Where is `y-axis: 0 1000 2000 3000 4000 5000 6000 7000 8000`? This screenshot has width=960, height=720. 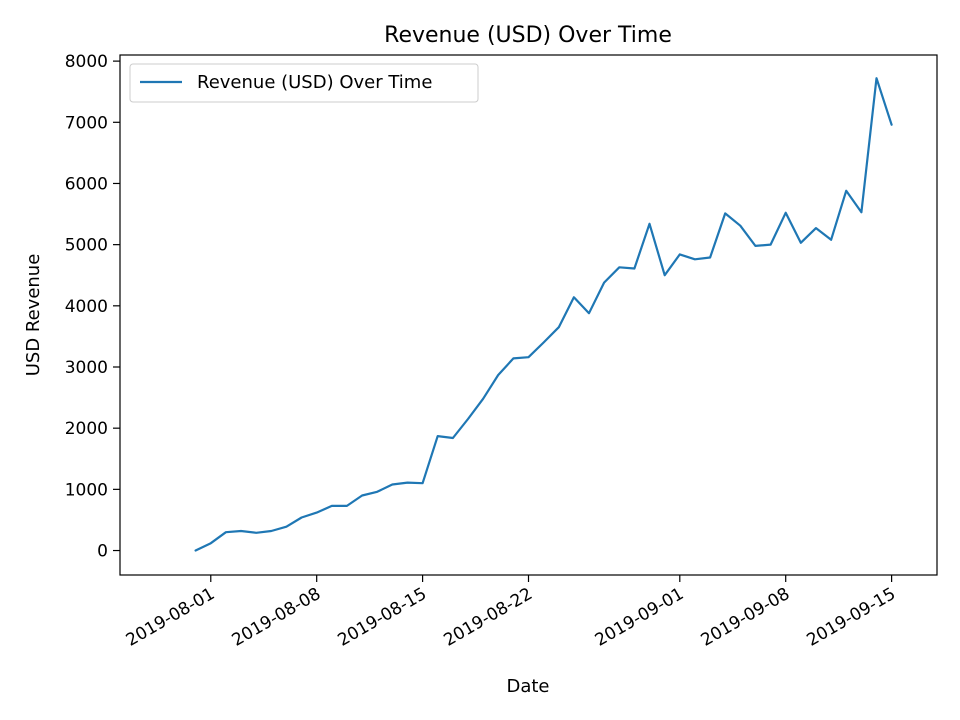 y-axis: 0 1000 2000 3000 4000 5000 6000 7000 8000 is located at coordinates (92, 307).